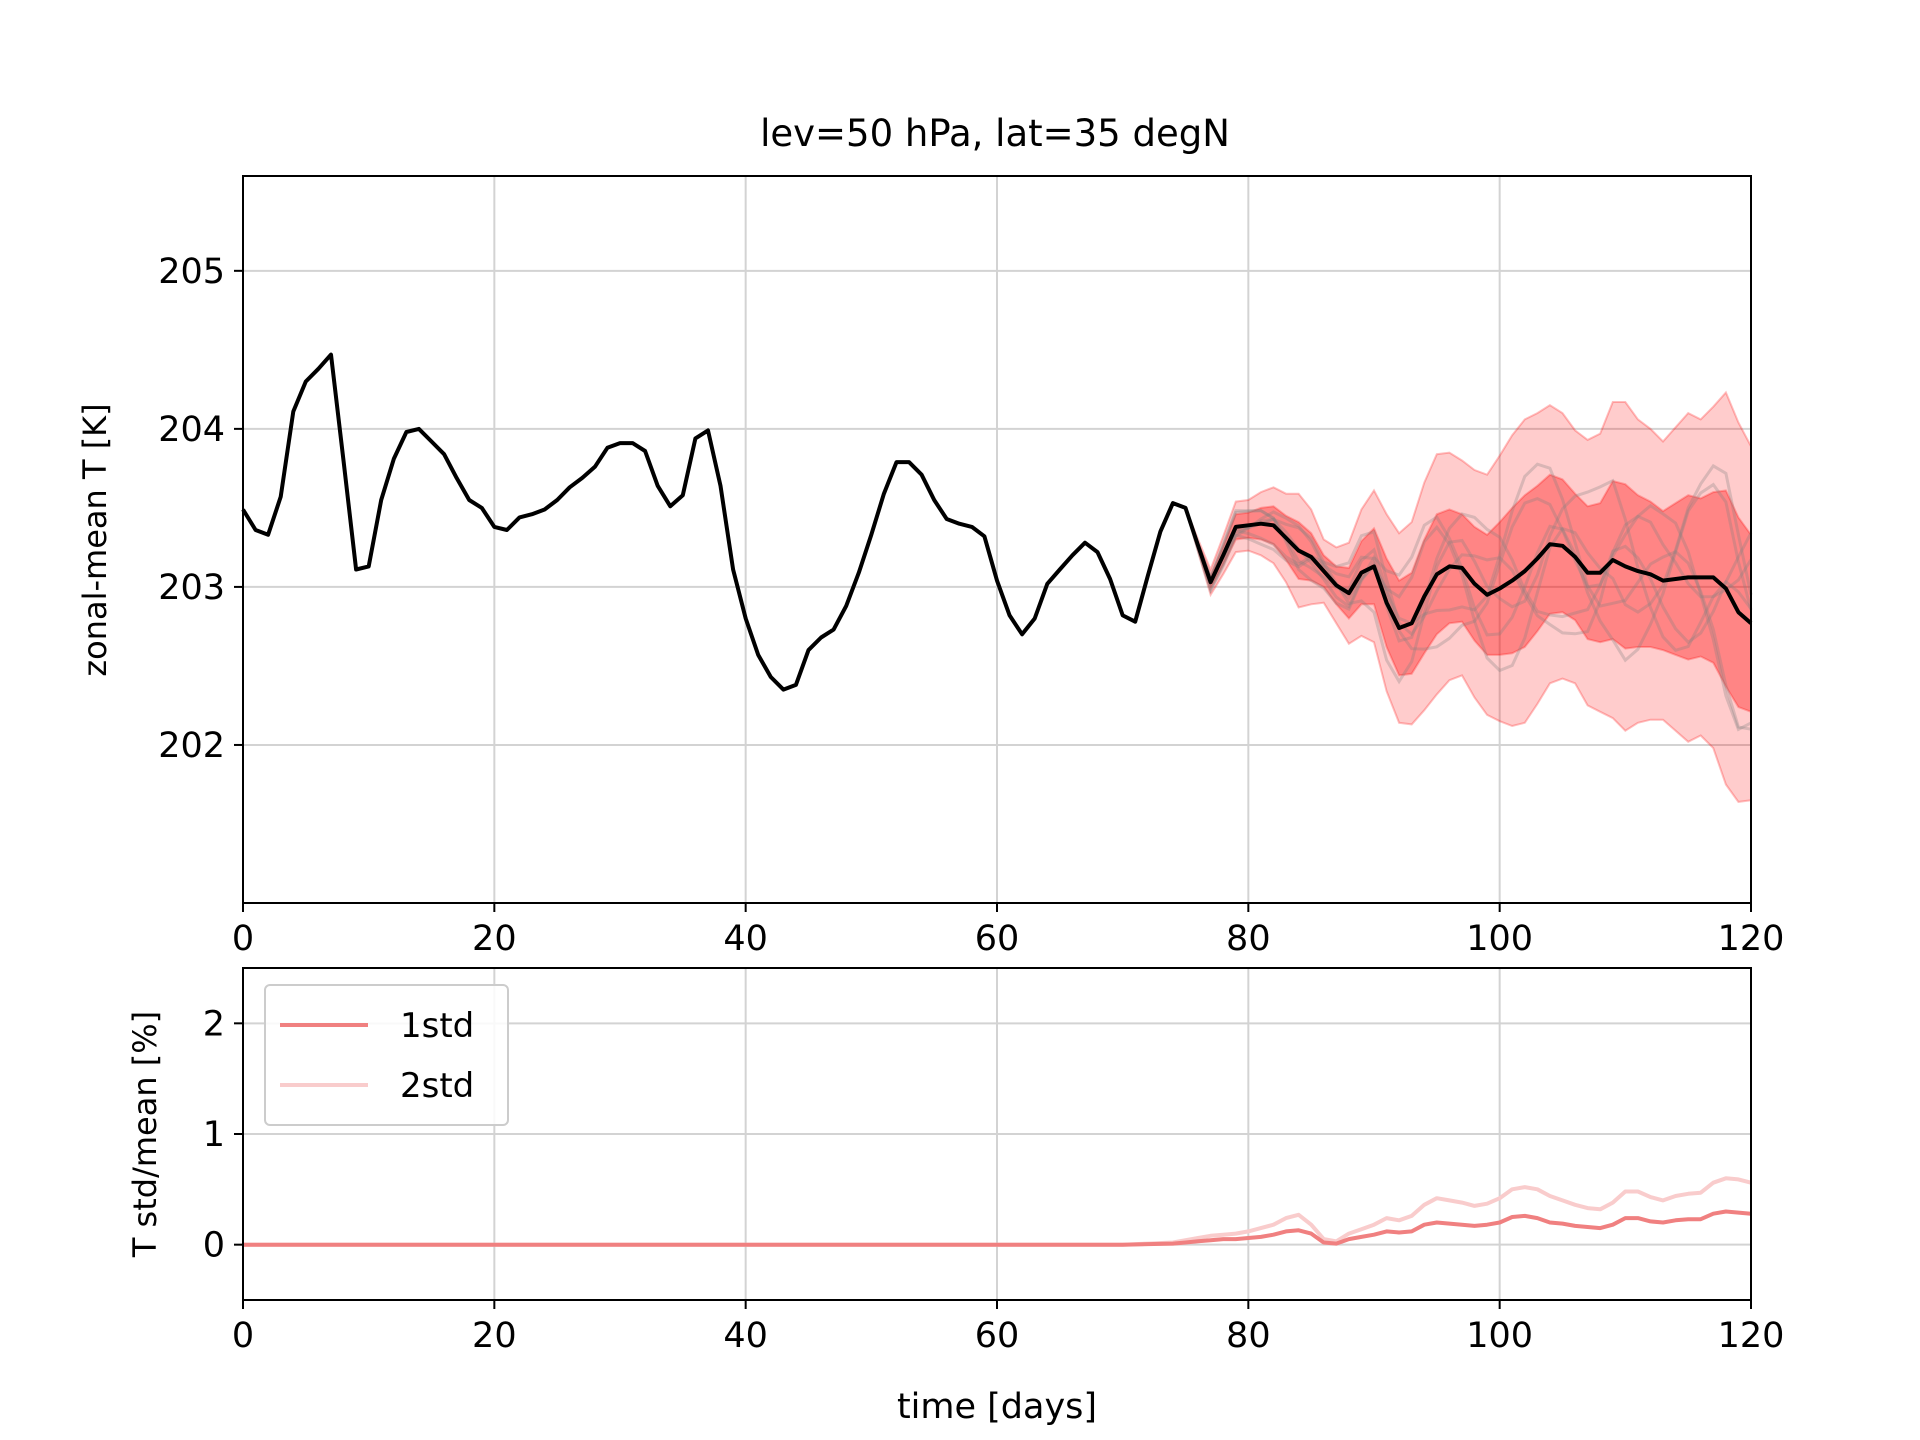  I want to click on top-chart-x-ticks: 0 20 40 60 80 100 120, so click(1008, 931).